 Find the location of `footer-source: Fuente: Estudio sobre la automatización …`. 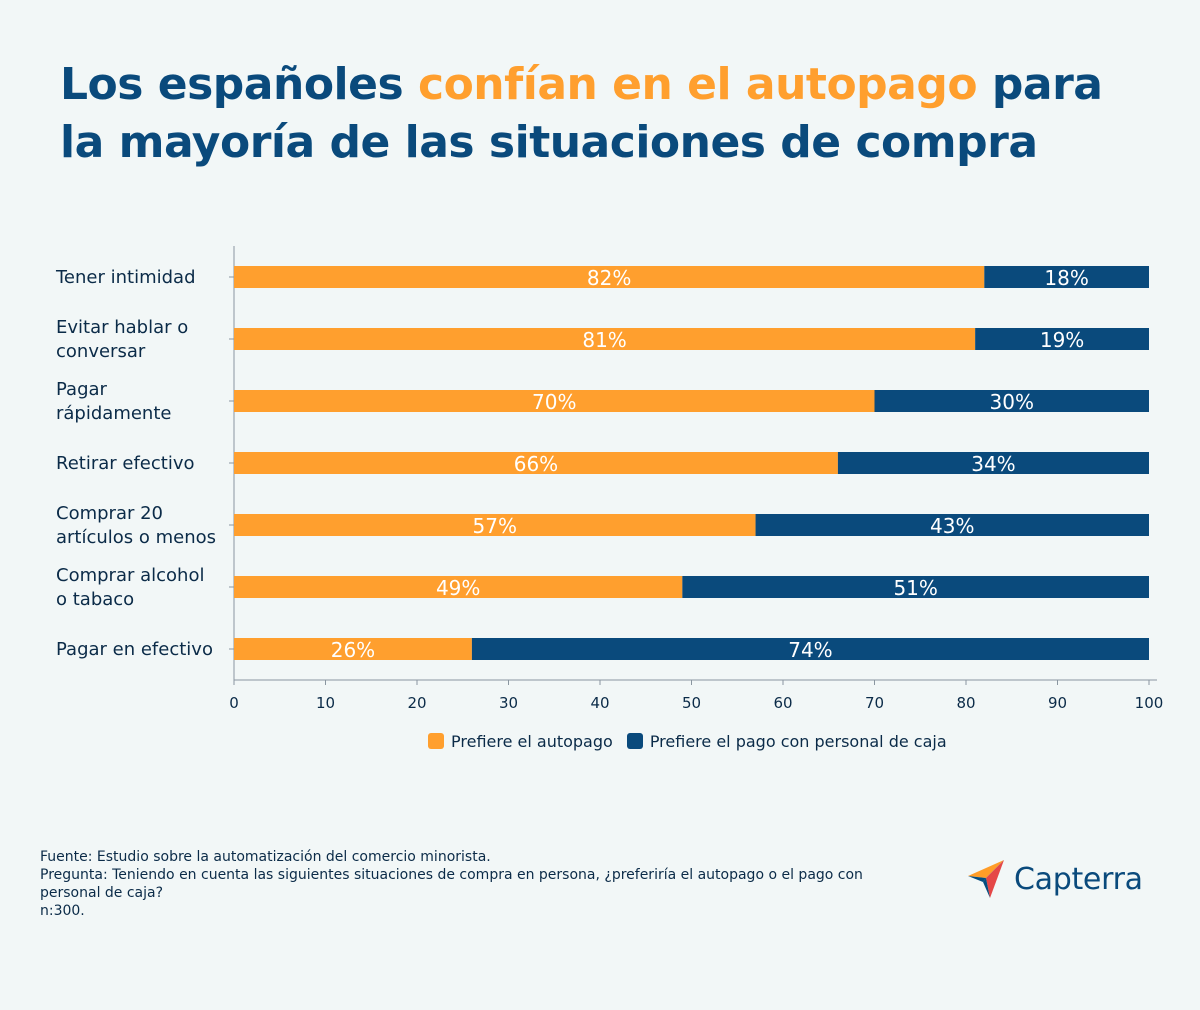

footer-source: Fuente: Estudio sobre la automatización … is located at coordinates (265, 857).